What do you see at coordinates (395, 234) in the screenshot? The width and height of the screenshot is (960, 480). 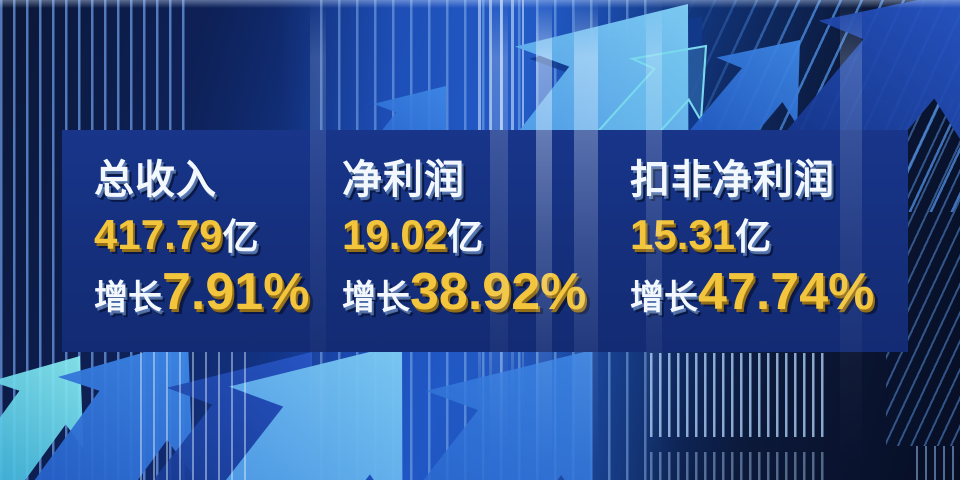 I see `metric-value-number: 19.02` at bounding box center [395, 234].